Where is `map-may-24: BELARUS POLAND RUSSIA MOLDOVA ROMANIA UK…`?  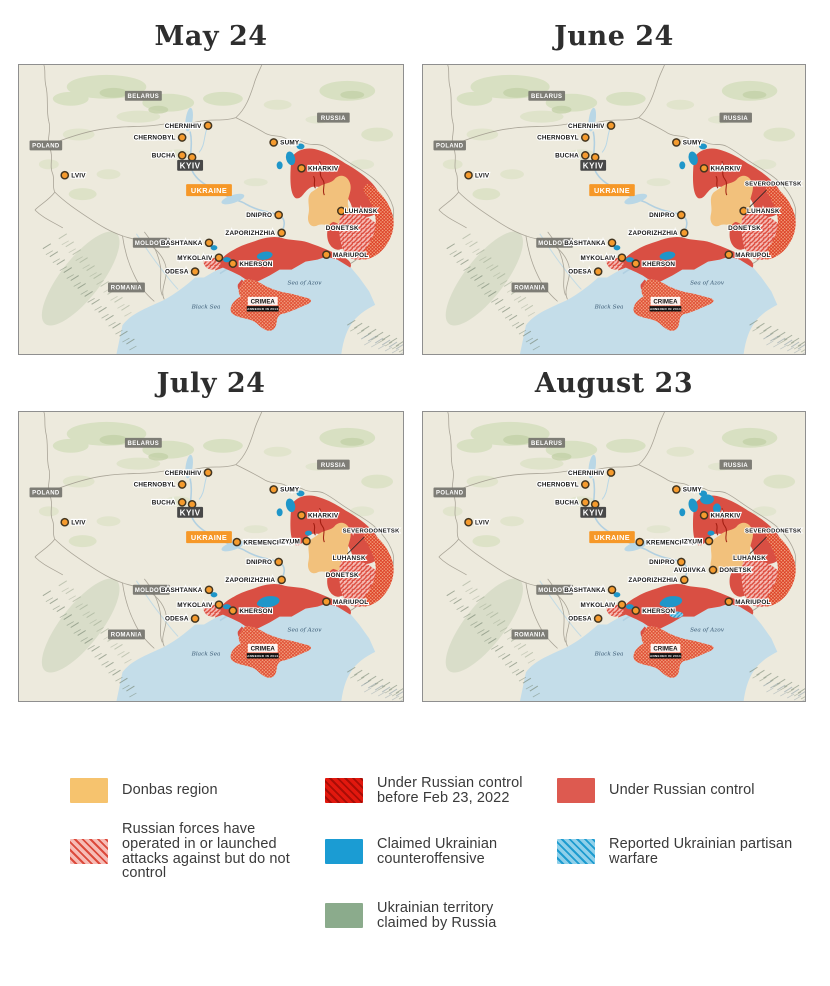
map-may-24: BELARUS POLAND RUSSIA MOLDOVA ROMANIA UK… is located at coordinates (211, 209).